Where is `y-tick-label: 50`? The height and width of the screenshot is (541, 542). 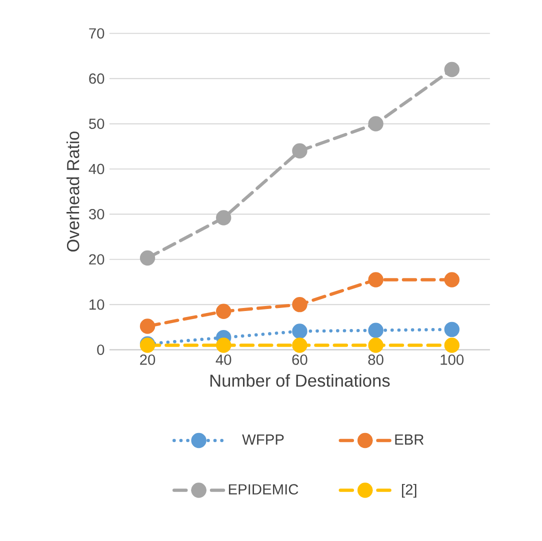 y-tick-label: 50 is located at coordinates (96, 124).